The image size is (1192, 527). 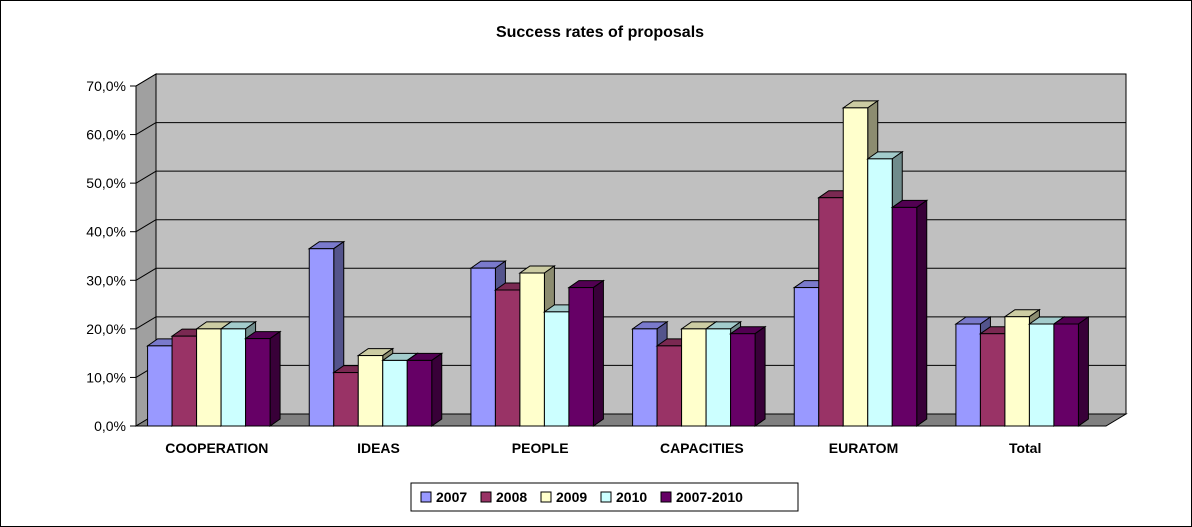 What do you see at coordinates (106, 280) in the screenshot?
I see `y-tick-label: 30,0%` at bounding box center [106, 280].